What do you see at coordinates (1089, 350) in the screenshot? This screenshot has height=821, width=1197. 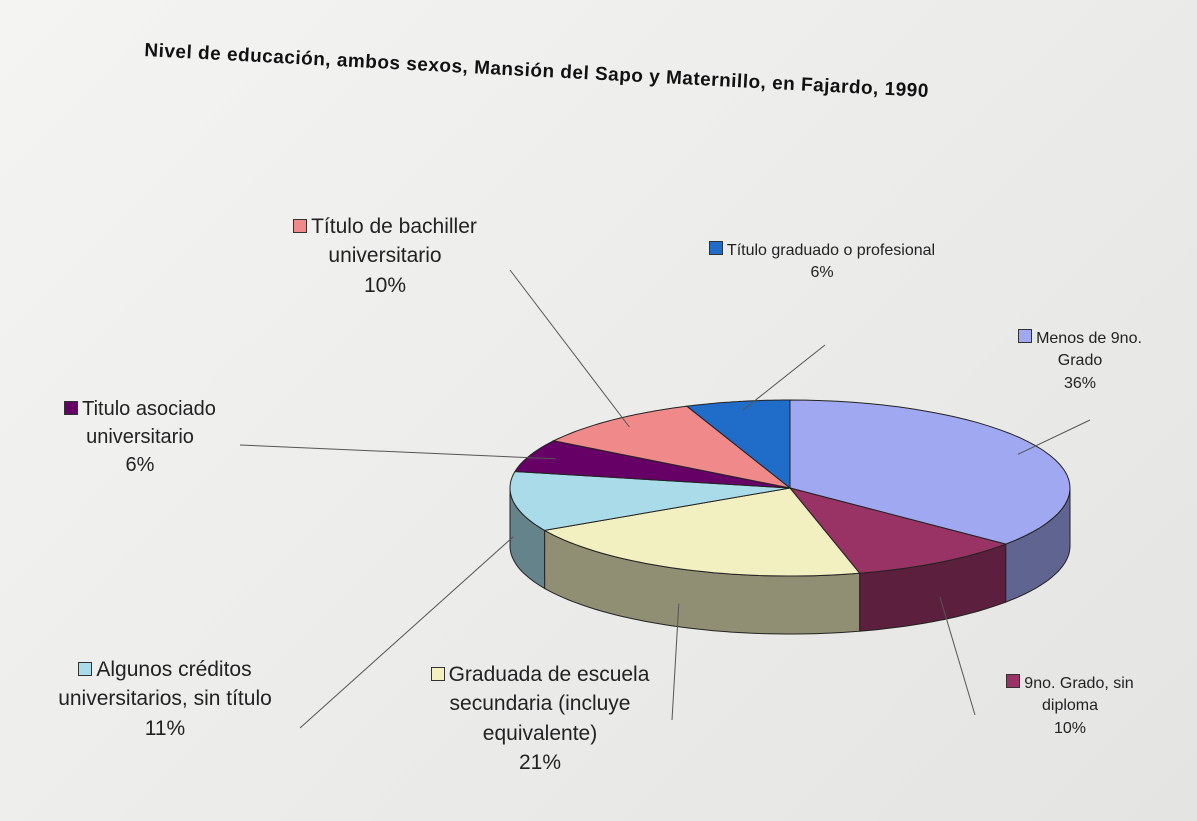 I see `legend-label: Menos de 9no. Grado` at bounding box center [1089, 350].